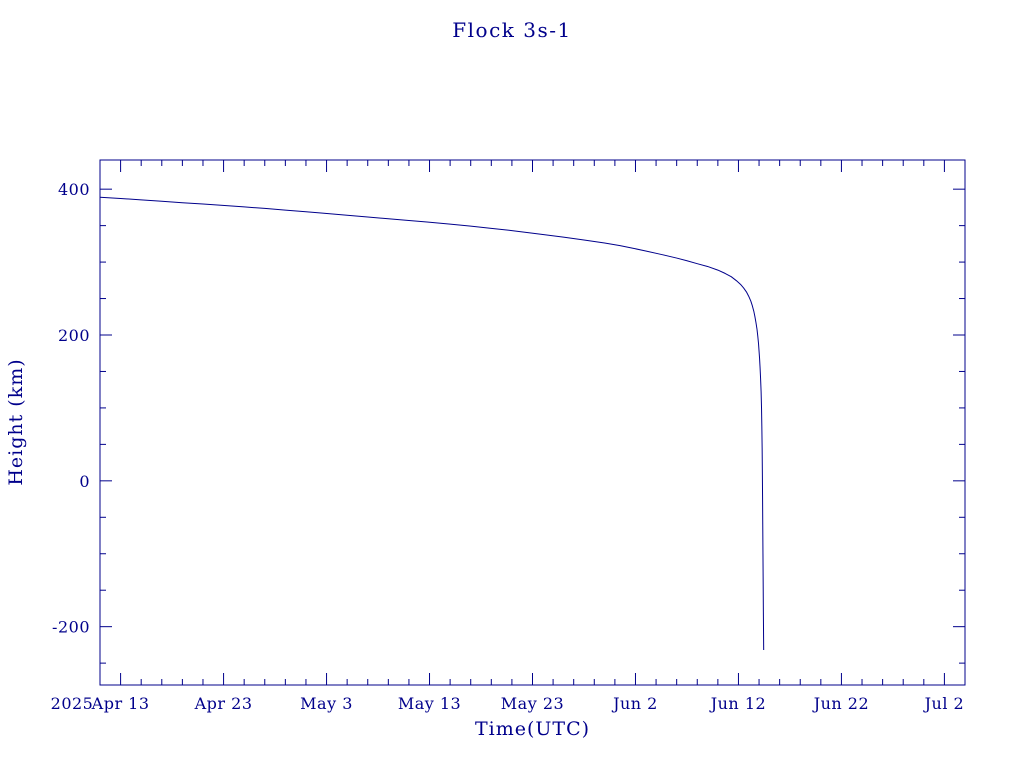 The image size is (1024, 768). What do you see at coordinates (84, 481) in the screenshot?
I see `y-tick-label: 0` at bounding box center [84, 481].